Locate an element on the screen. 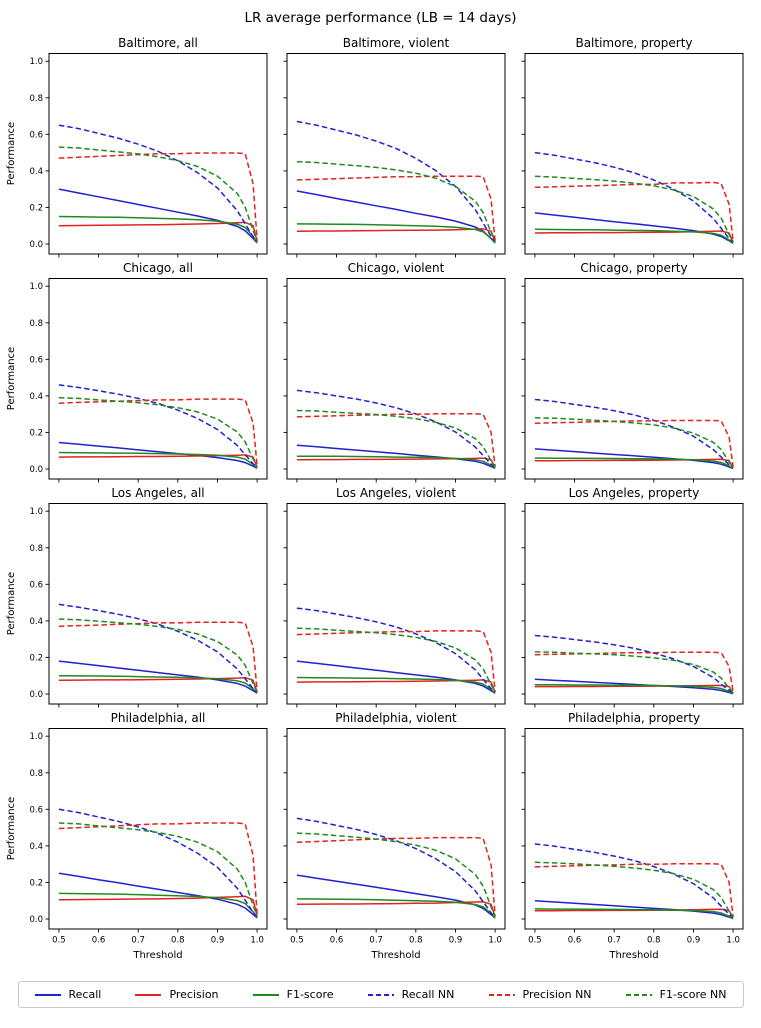 The width and height of the screenshot is (761, 1028). x-tick-label: 0.5 is located at coordinates (297, 941).